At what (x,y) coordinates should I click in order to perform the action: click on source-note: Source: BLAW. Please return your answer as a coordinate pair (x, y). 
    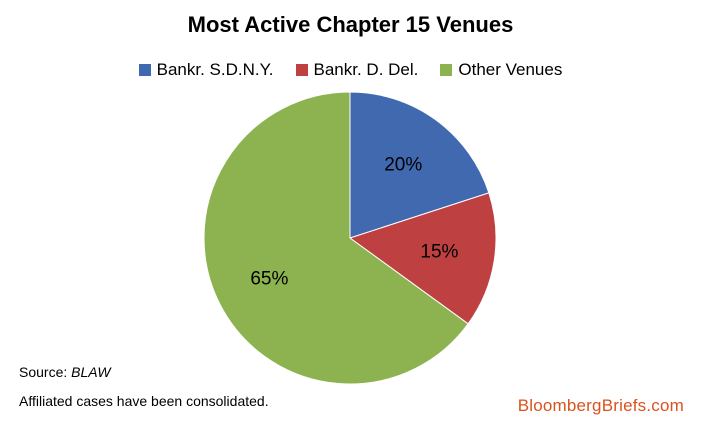
    Looking at the image, I should click on (65, 372).